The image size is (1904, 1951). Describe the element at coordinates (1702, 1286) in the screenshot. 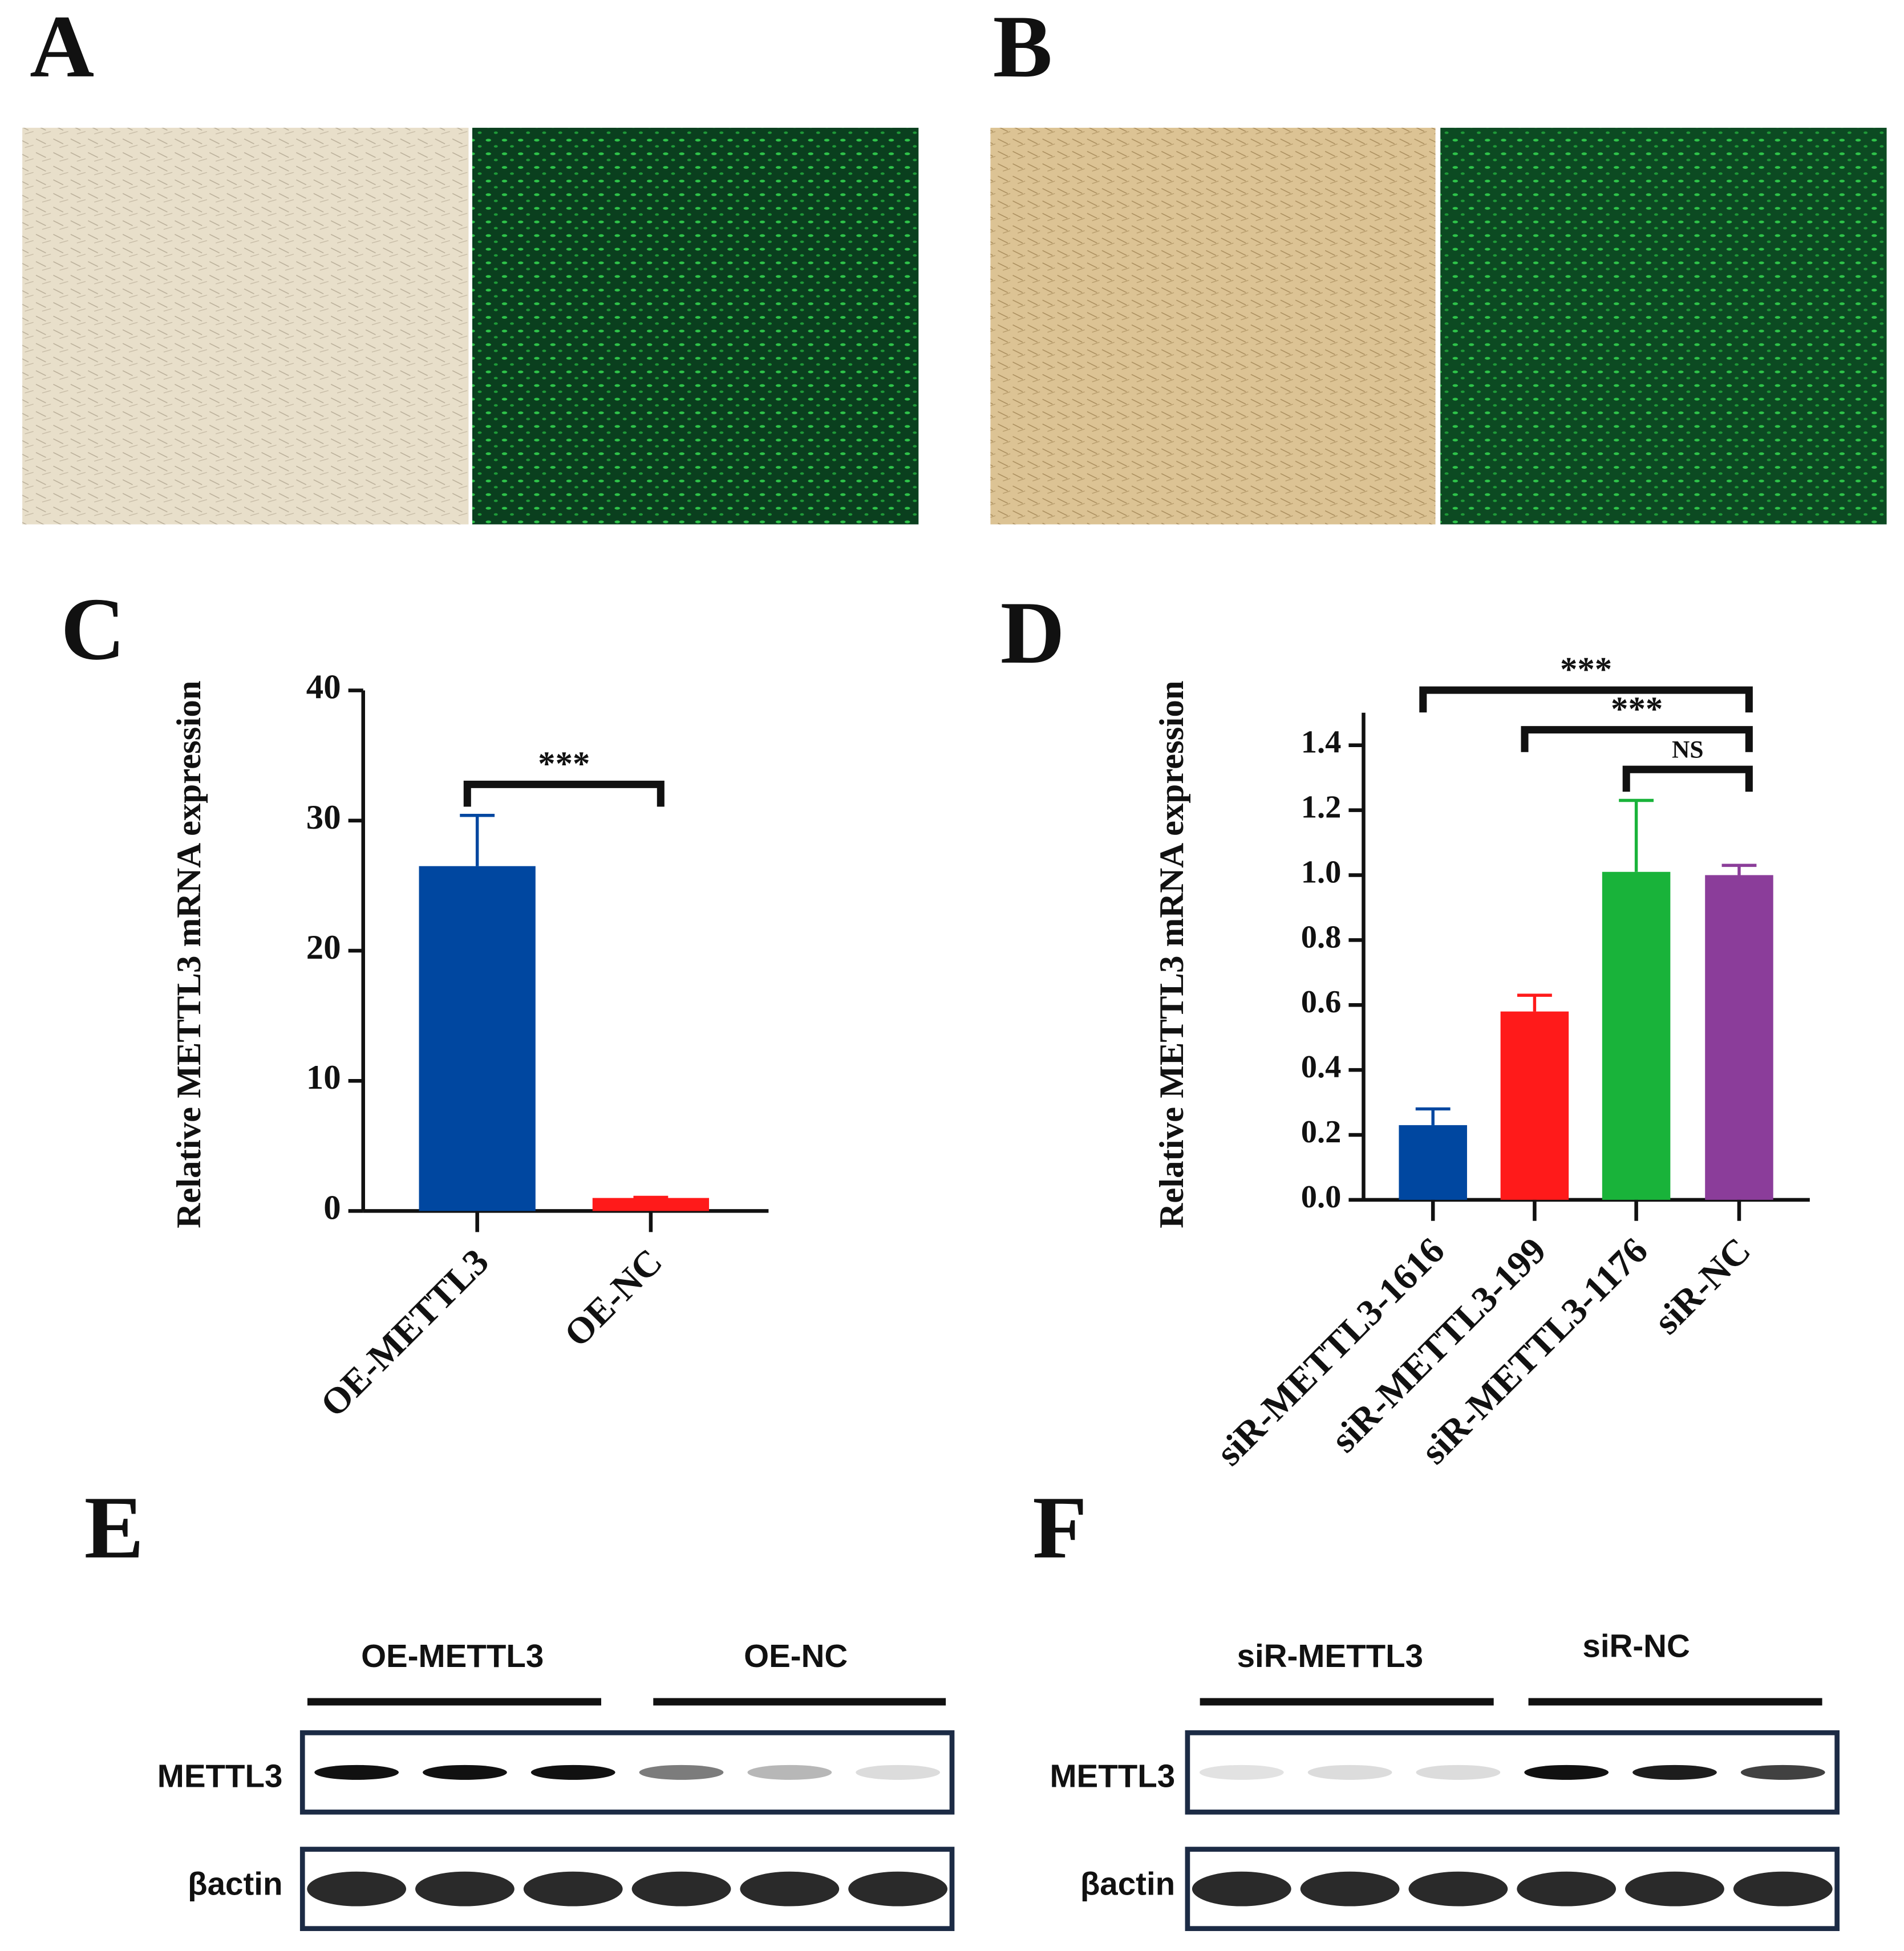

I see `x-tick-label: siR-NC` at that location.